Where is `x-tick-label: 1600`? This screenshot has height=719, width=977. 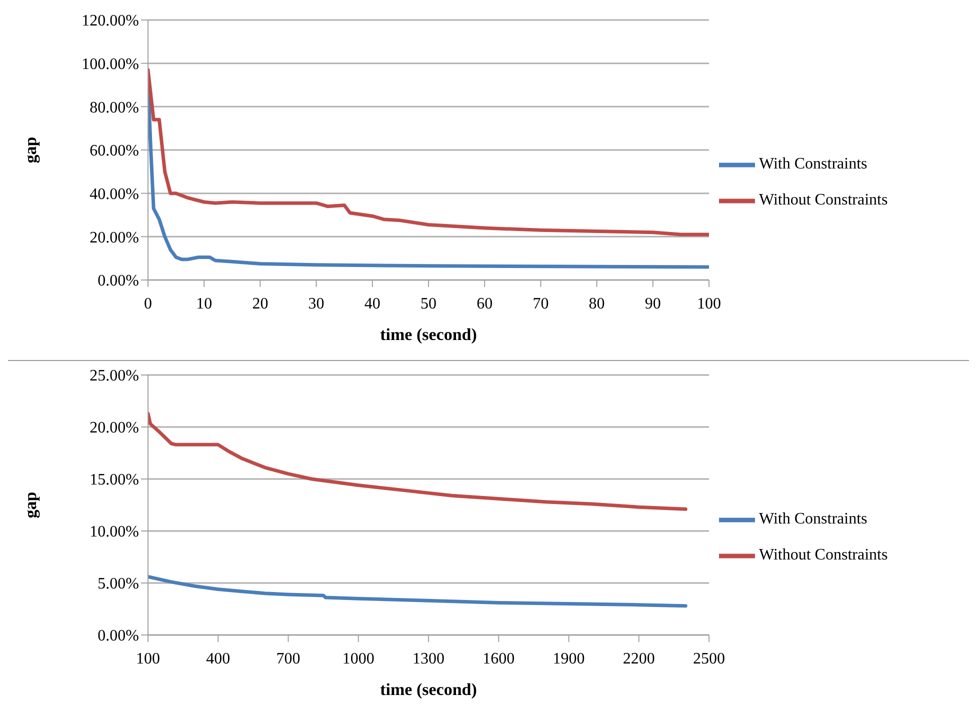 x-tick-label: 1600 is located at coordinates (498, 659).